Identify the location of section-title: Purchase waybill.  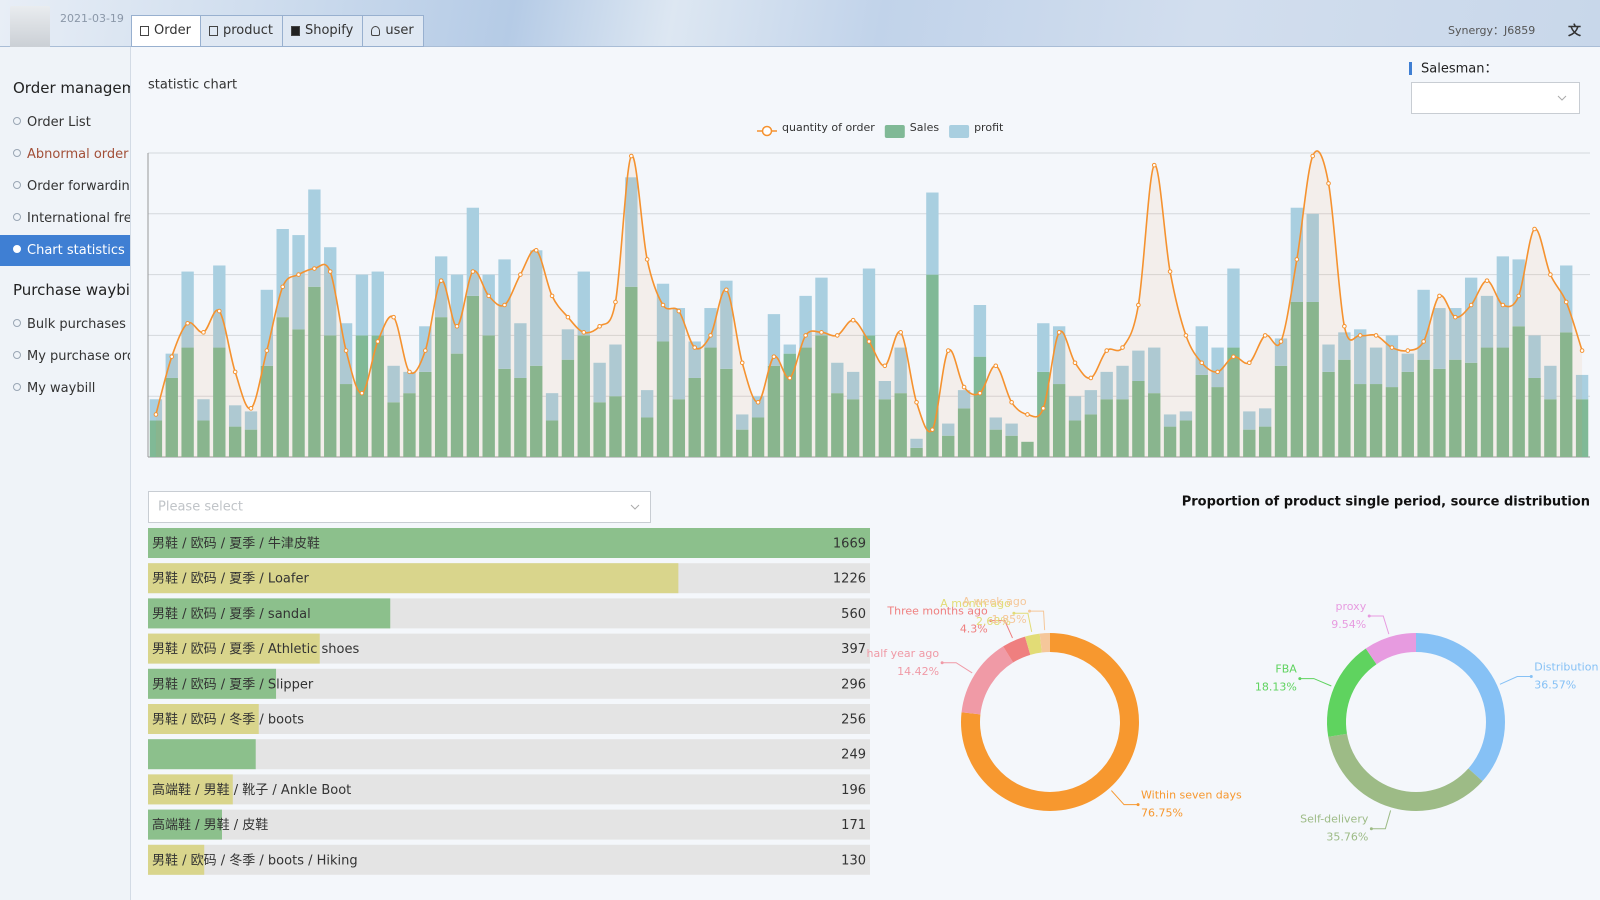
(72, 290).